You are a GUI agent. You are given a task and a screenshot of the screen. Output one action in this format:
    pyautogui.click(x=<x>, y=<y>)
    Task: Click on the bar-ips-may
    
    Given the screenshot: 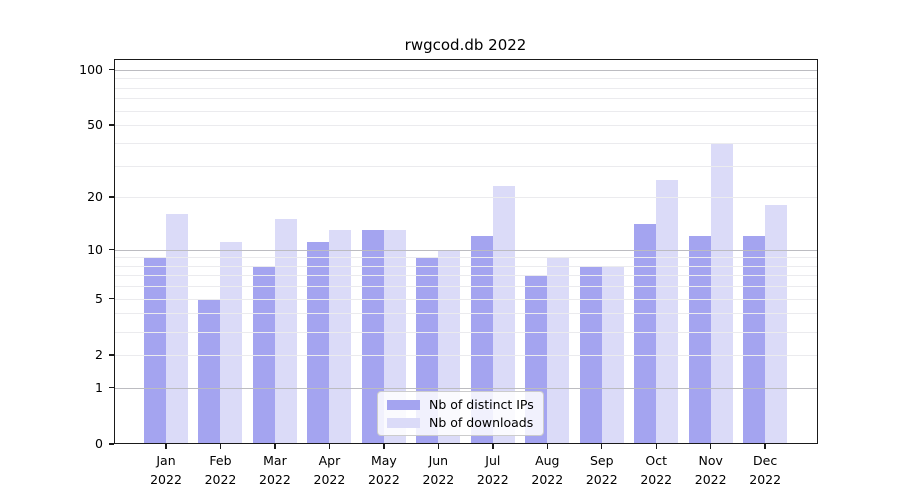 What is the action you would take?
    pyautogui.click(x=372, y=336)
    